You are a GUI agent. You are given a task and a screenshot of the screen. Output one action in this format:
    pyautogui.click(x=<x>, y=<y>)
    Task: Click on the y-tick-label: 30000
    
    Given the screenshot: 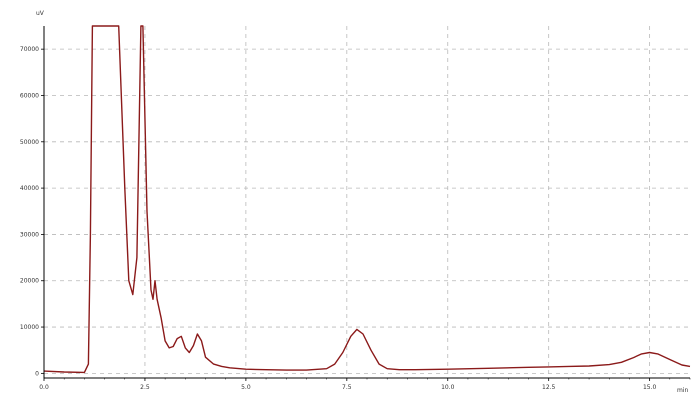 What is the action you would take?
    pyautogui.click(x=29, y=234)
    